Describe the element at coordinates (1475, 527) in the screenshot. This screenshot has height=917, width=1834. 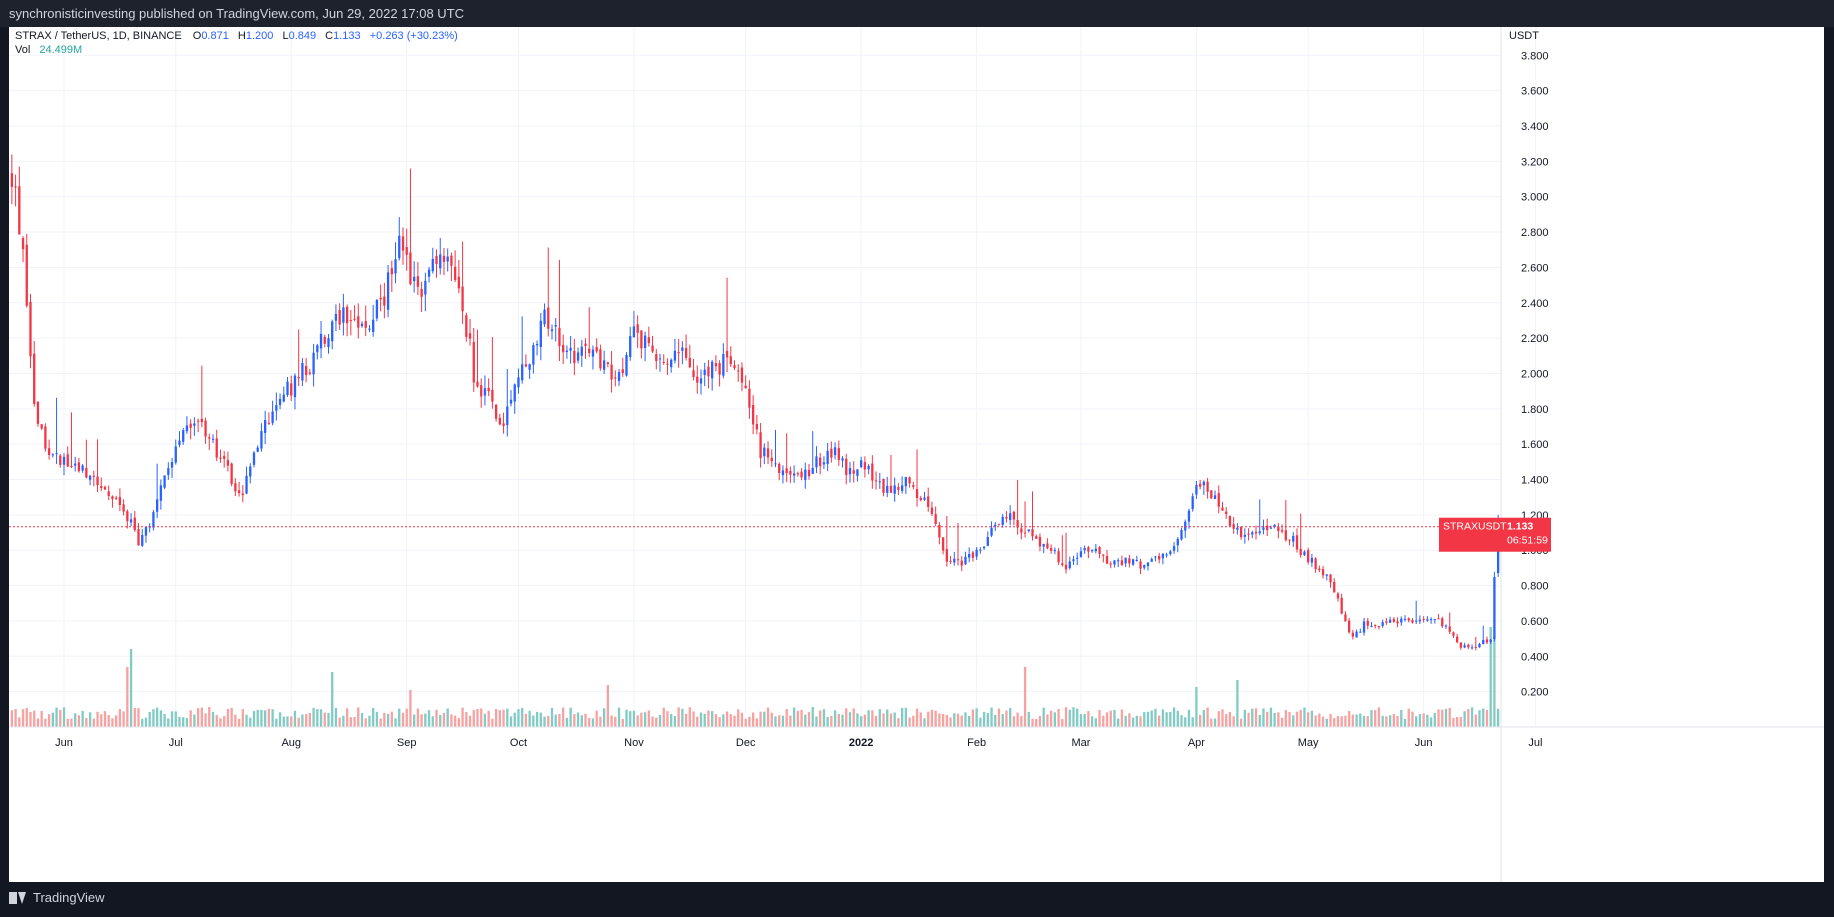
I see `price-tag-symbol: STRAXUSDT` at that location.